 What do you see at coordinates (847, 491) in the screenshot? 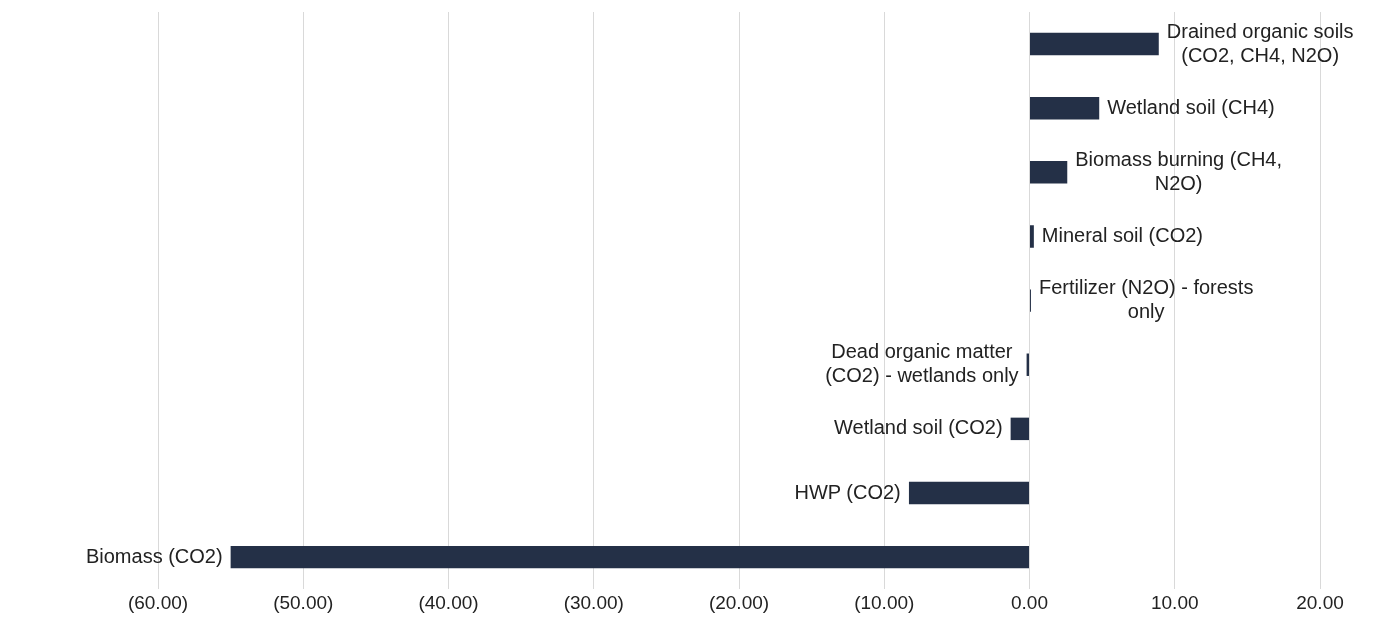
I see `y-tick-label: HWP (CO2)` at bounding box center [847, 491].